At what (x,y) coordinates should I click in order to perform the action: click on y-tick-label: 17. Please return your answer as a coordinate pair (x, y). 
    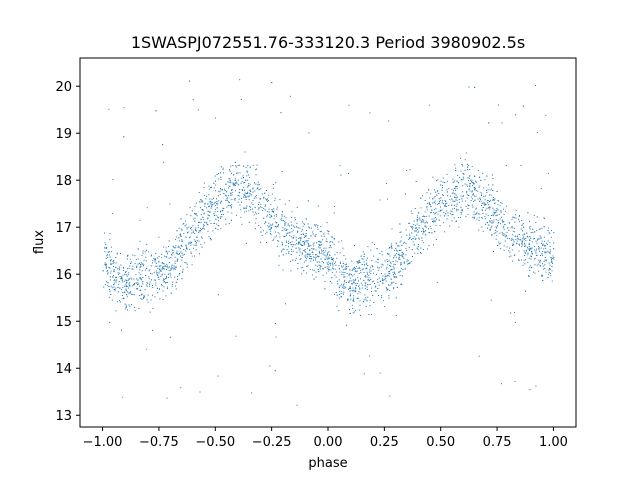
    Looking at the image, I should click on (63, 228).